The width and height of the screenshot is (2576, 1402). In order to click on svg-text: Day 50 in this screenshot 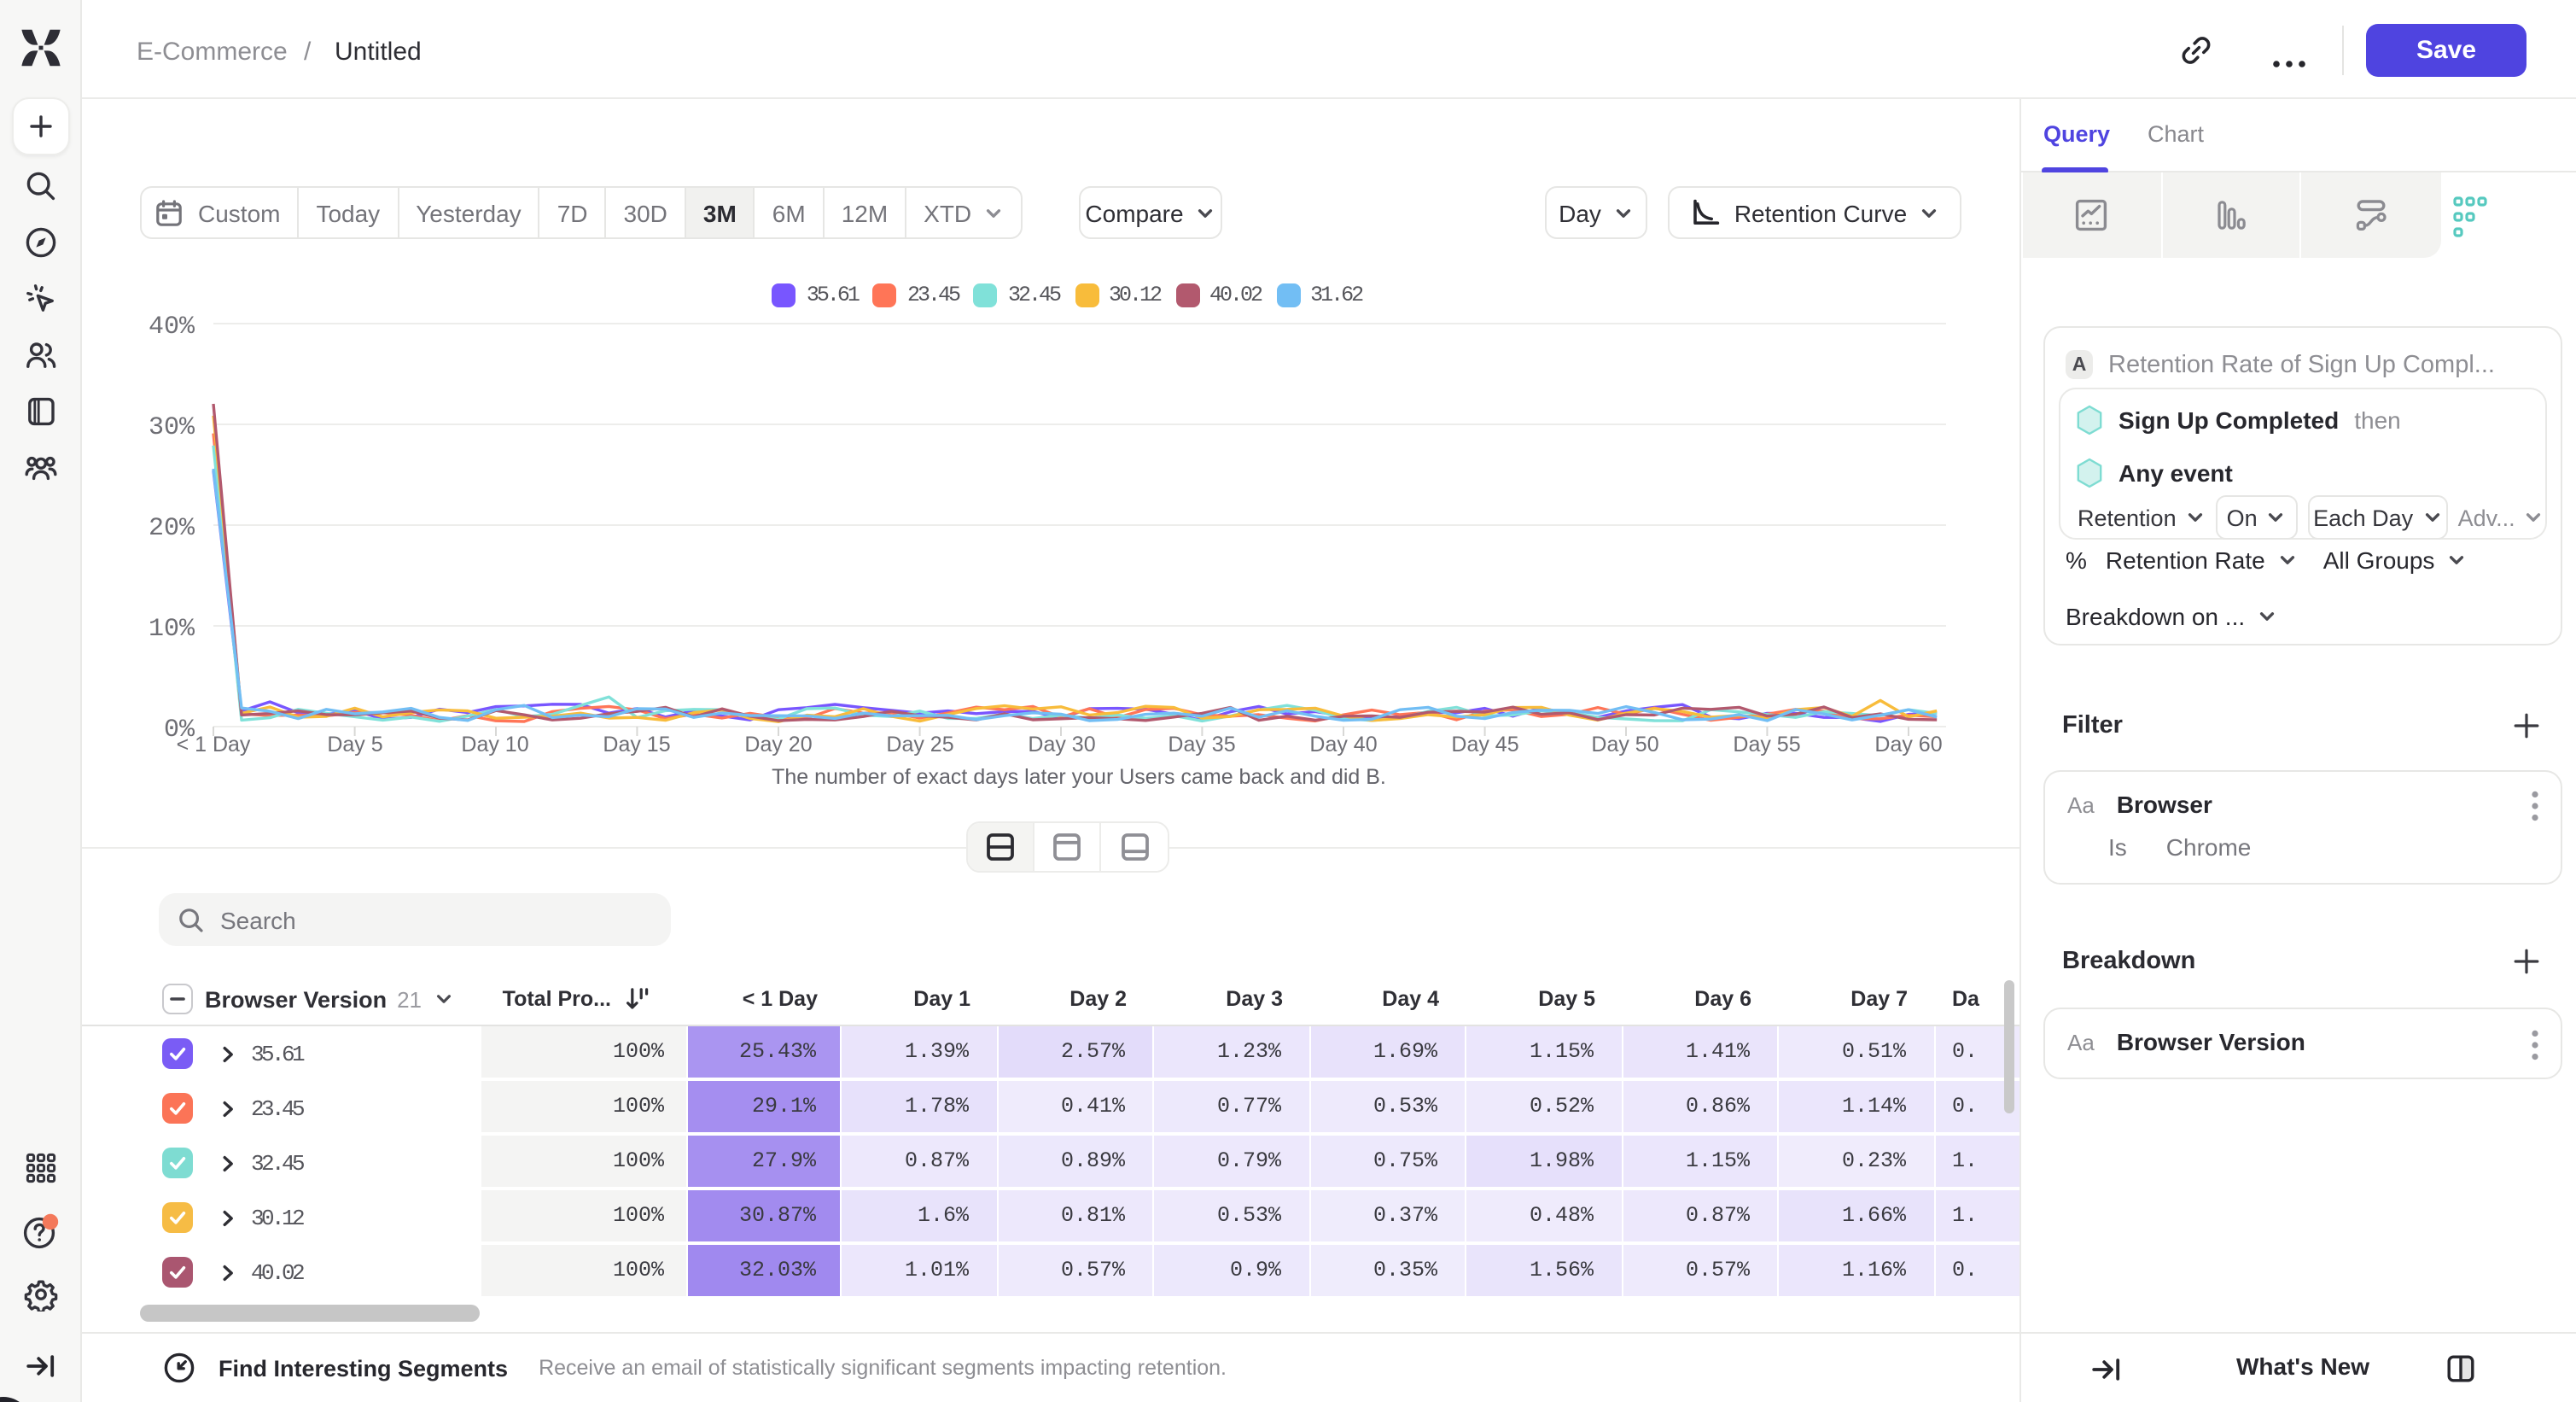, I will do `click(1624, 745)`.